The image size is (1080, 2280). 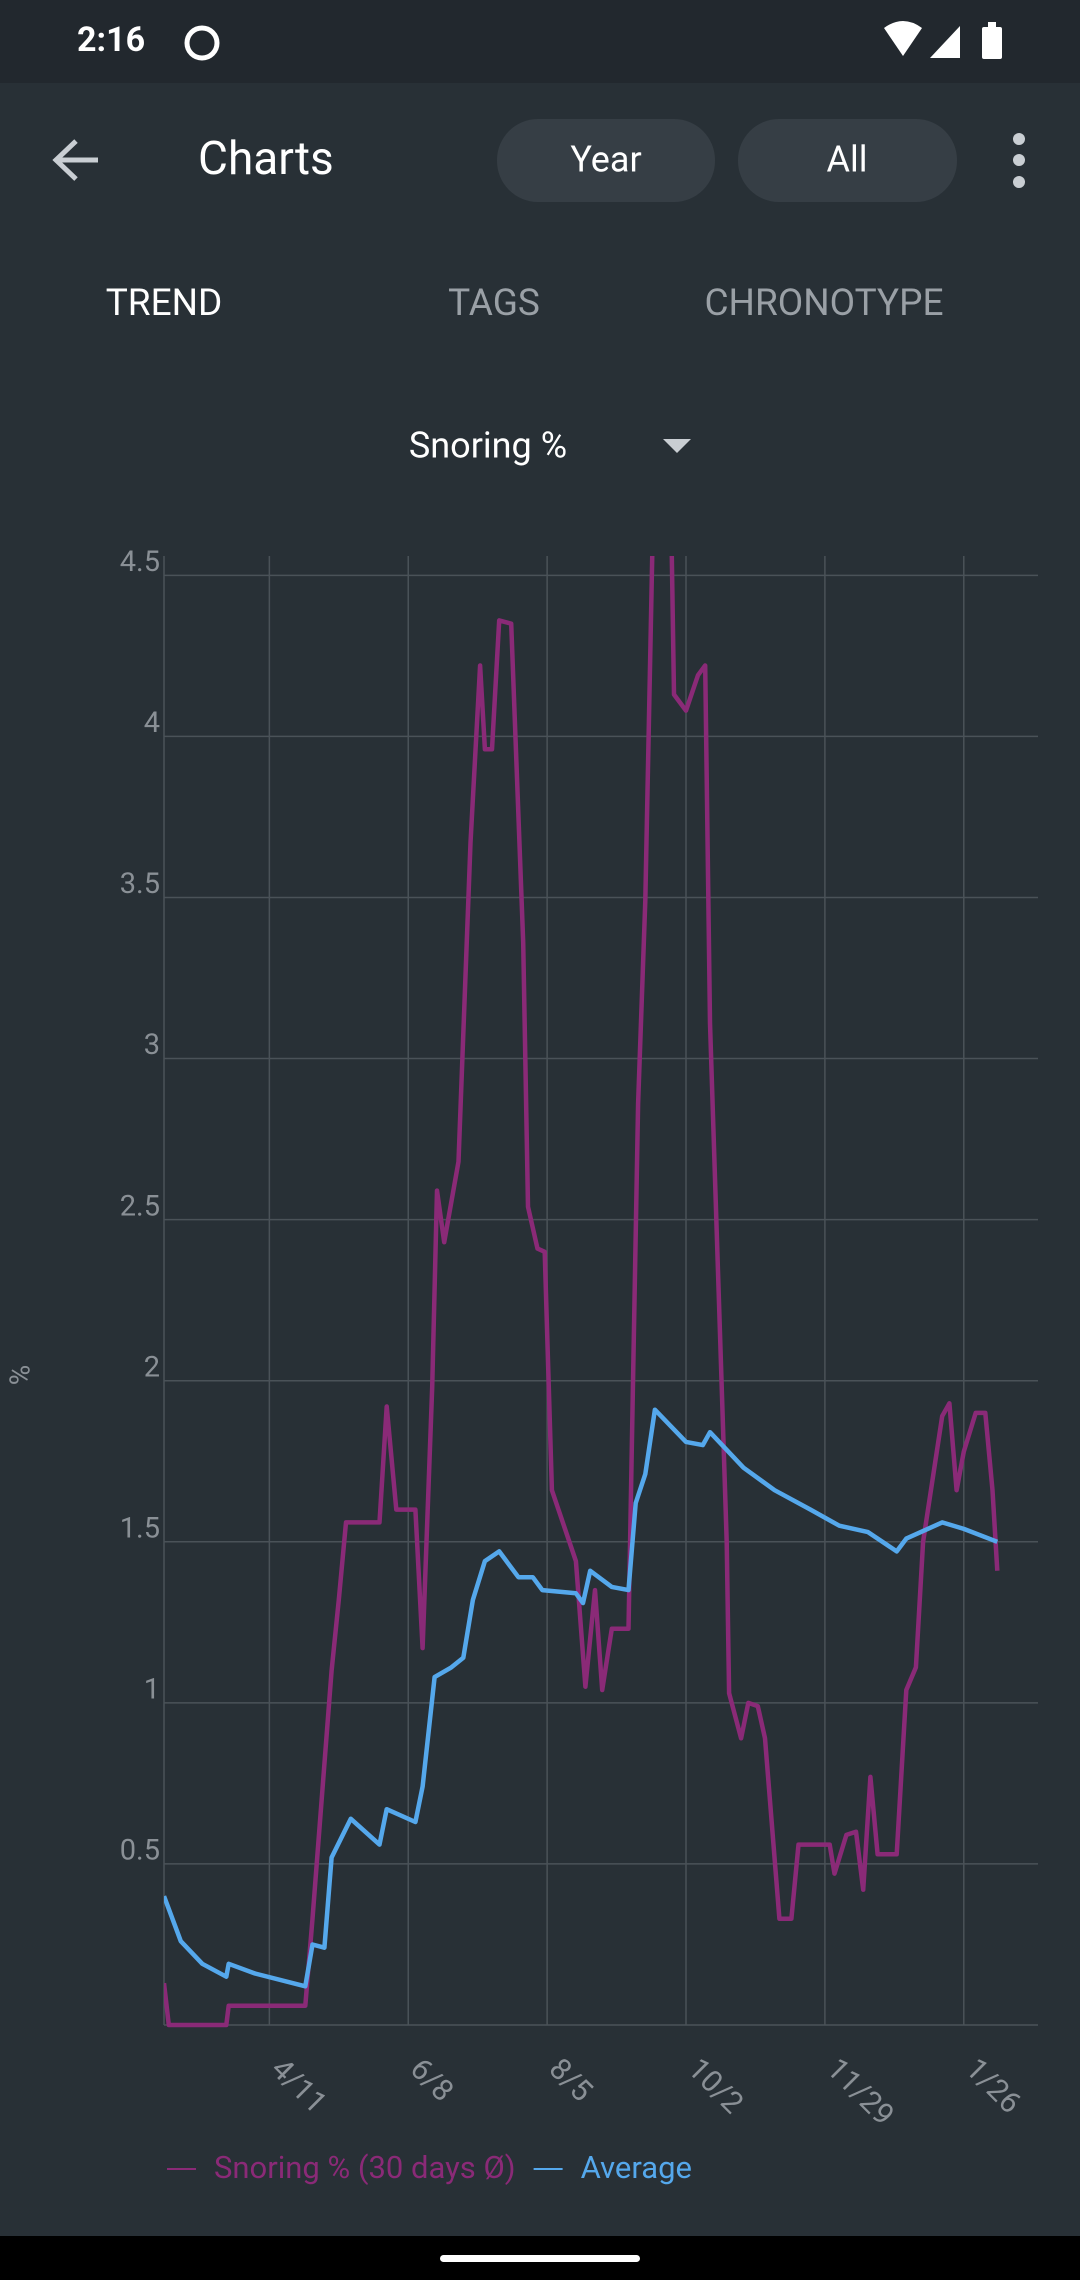 What do you see at coordinates (677, 446) in the screenshot?
I see `dropdown-arrow` at bounding box center [677, 446].